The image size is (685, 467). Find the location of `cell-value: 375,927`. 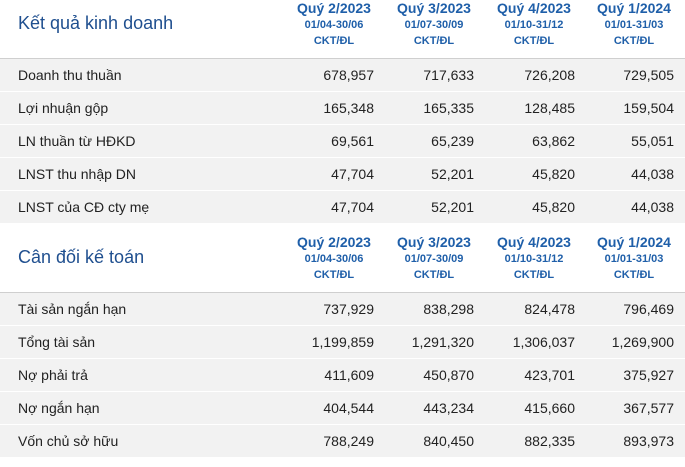

cell-value: 375,927 is located at coordinates (648, 375).